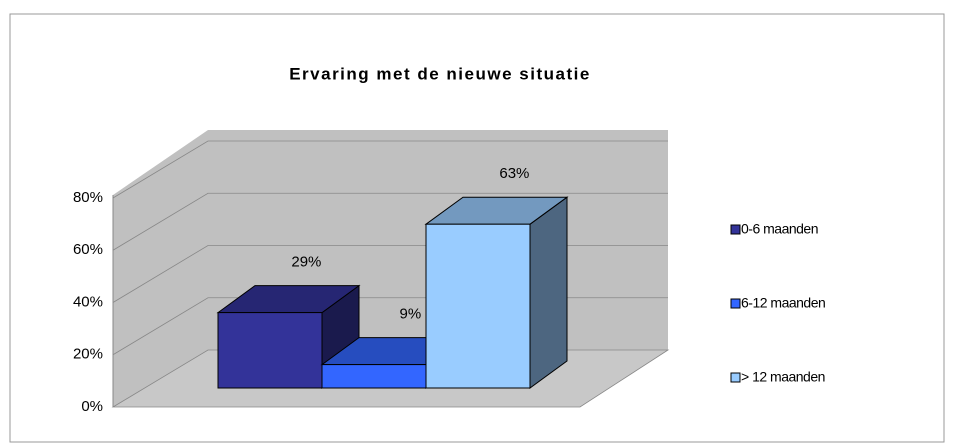 The height and width of the screenshot is (444, 955). I want to click on chart-title: Ervaring met de nieuwe situatie, so click(440, 73).